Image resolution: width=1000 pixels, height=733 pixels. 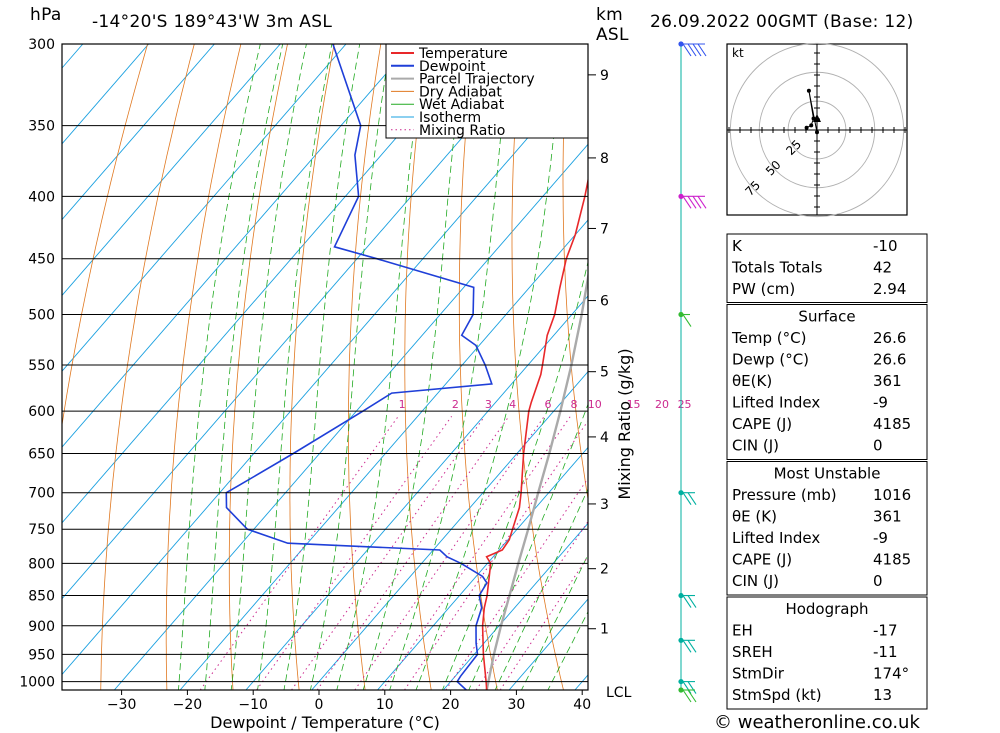 What do you see at coordinates (253, 705) in the screenshot?
I see `temperature-tick-label: −10` at bounding box center [253, 705].